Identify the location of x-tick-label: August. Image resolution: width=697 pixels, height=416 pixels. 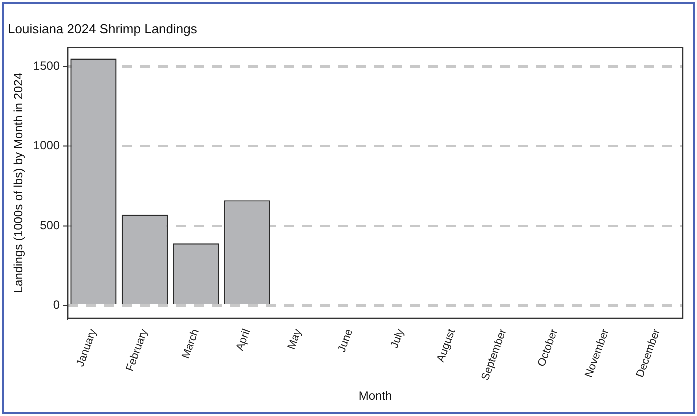
(446, 346).